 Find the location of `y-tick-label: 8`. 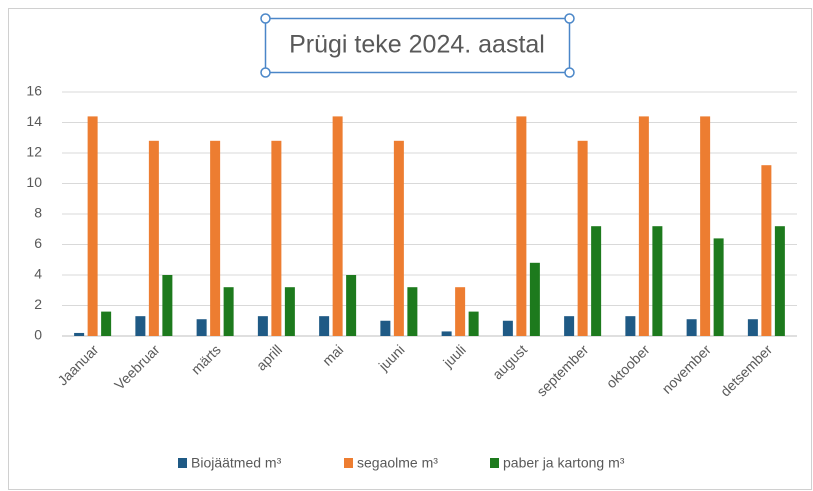

y-tick-label: 8 is located at coordinates (38, 213).